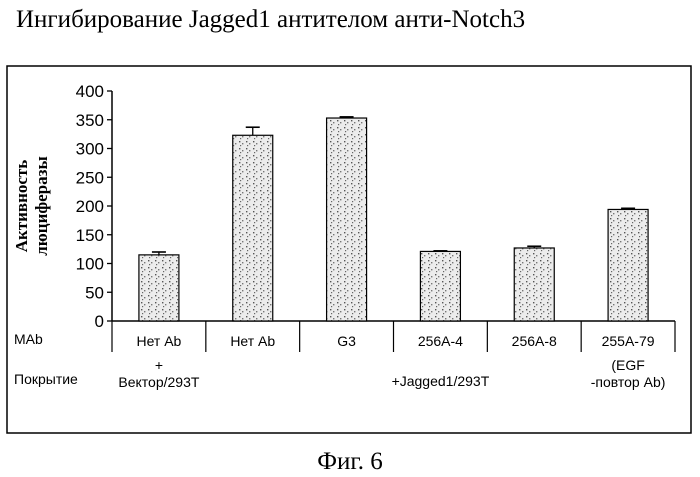  What do you see at coordinates (90, 120) in the screenshot?
I see `y-tick-label: 350` at bounding box center [90, 120].